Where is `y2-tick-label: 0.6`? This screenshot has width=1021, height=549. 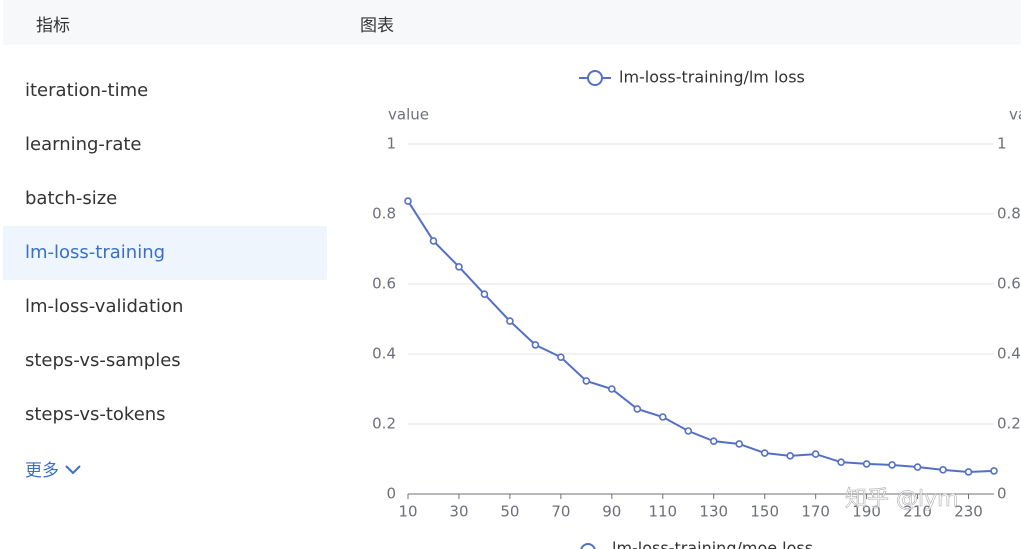 y2-tick-label: 0.6 is located at coordinates (1009, 284).